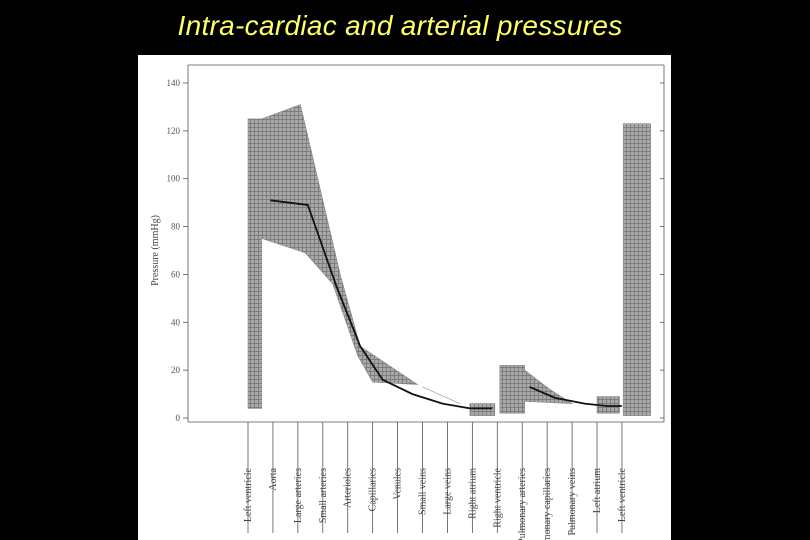 The image size is (810, 540). I want to click on category-label: Capillaries, so click(373, 489).